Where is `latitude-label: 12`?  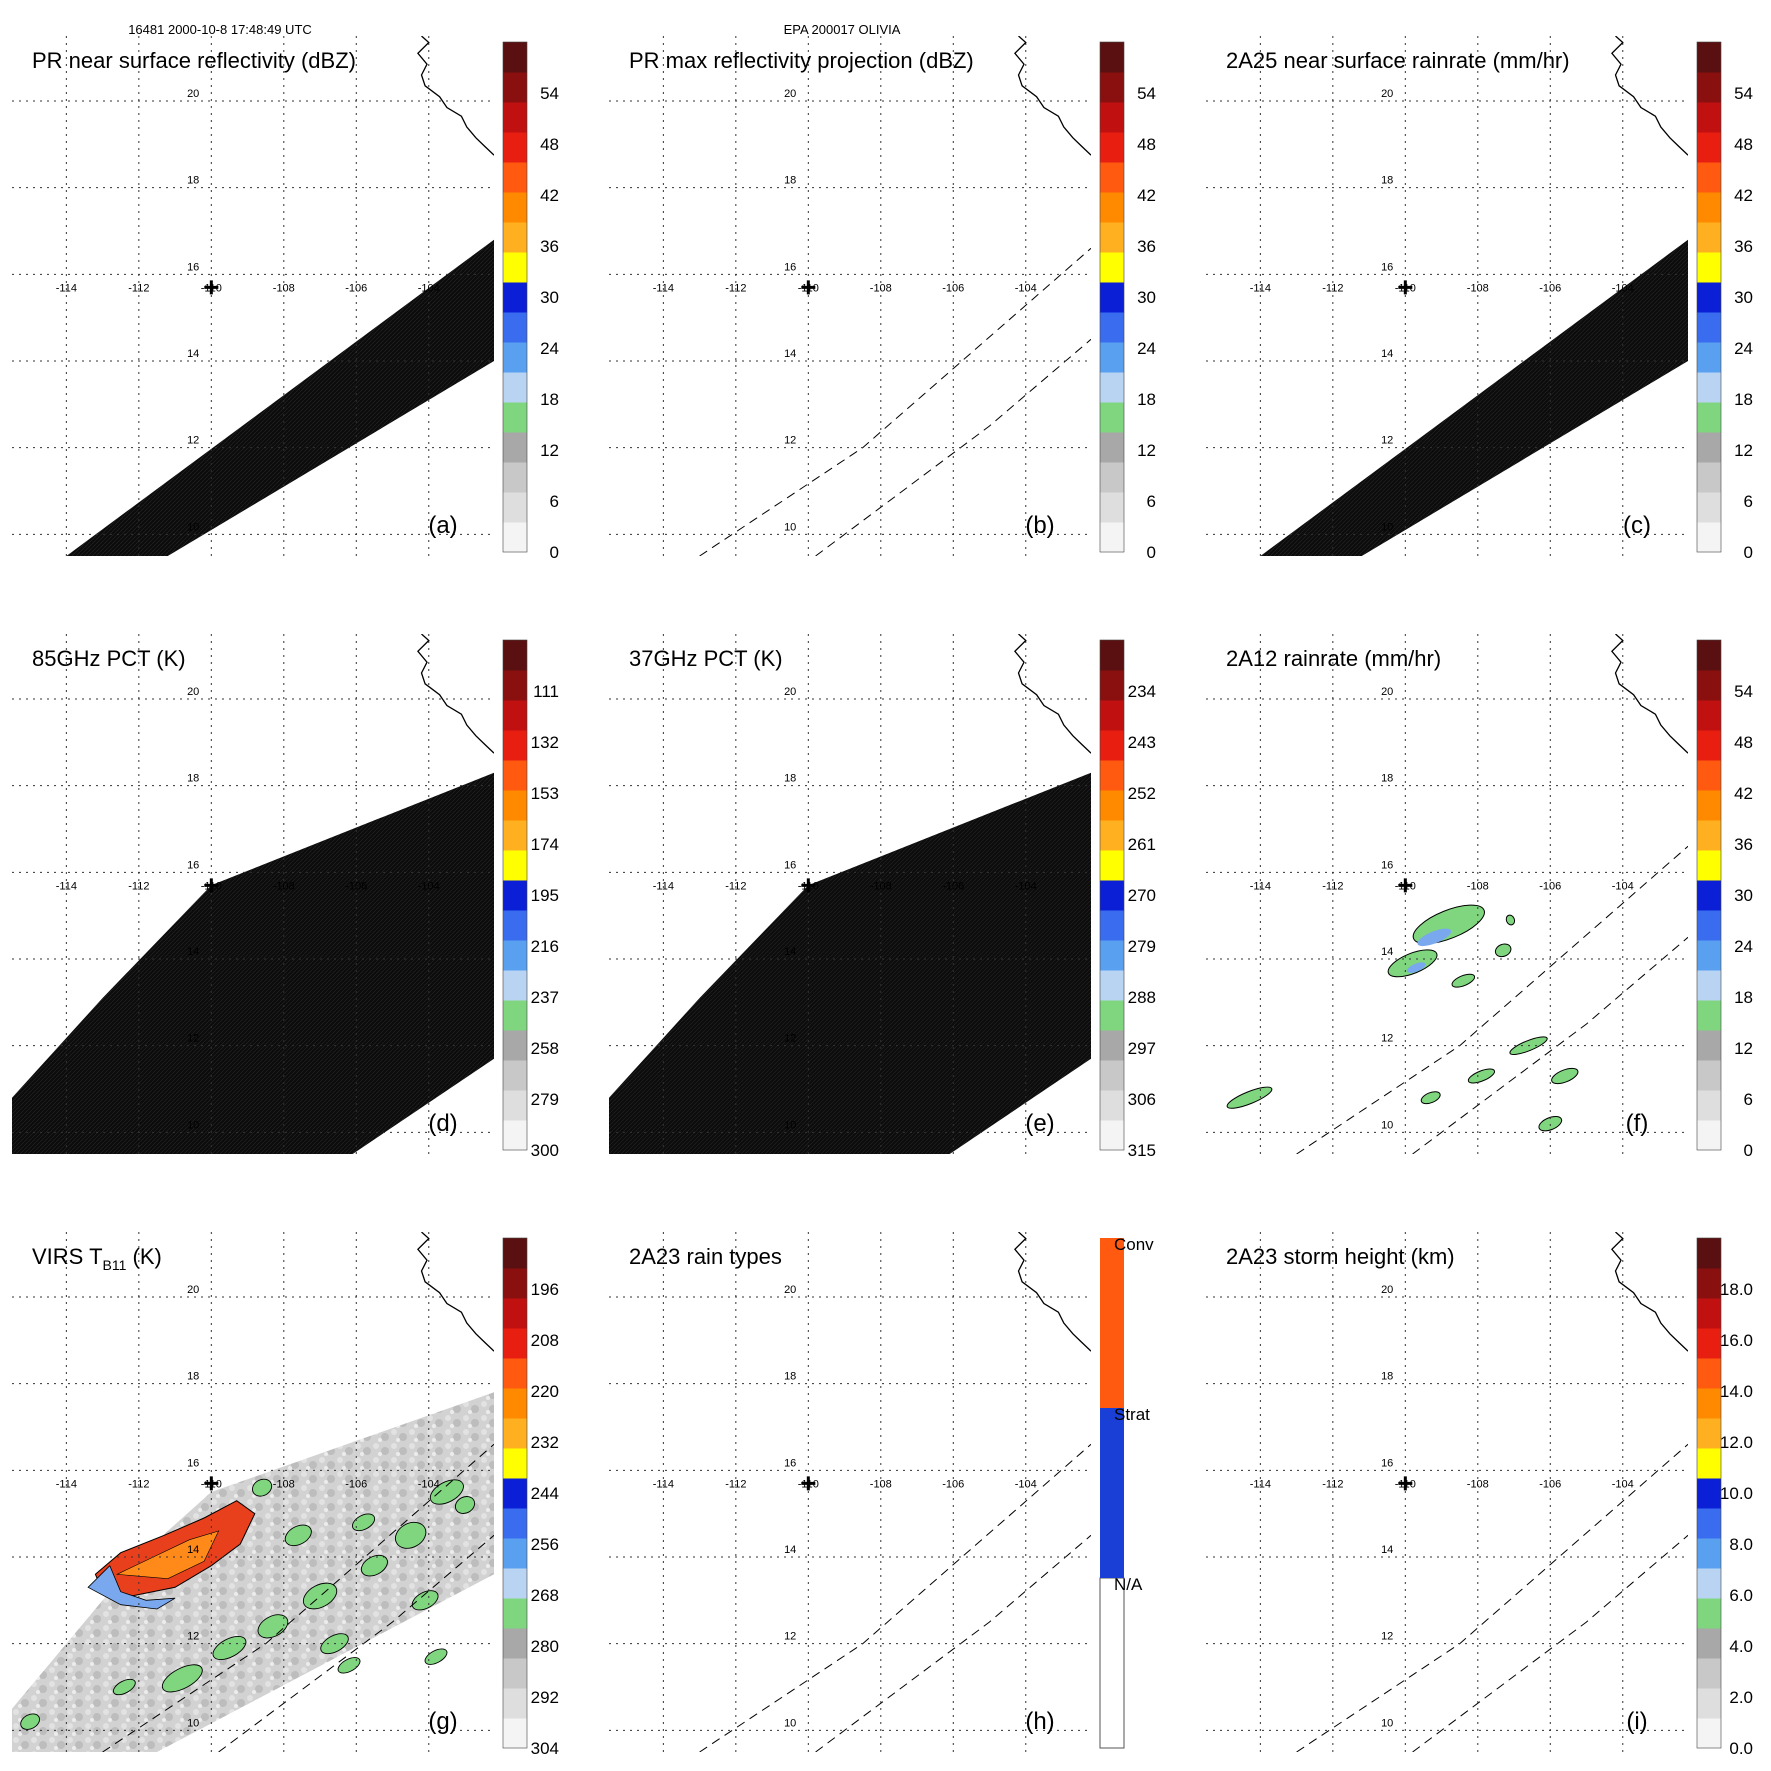
latitude-label: 12 is located at coordinates (193, 441).